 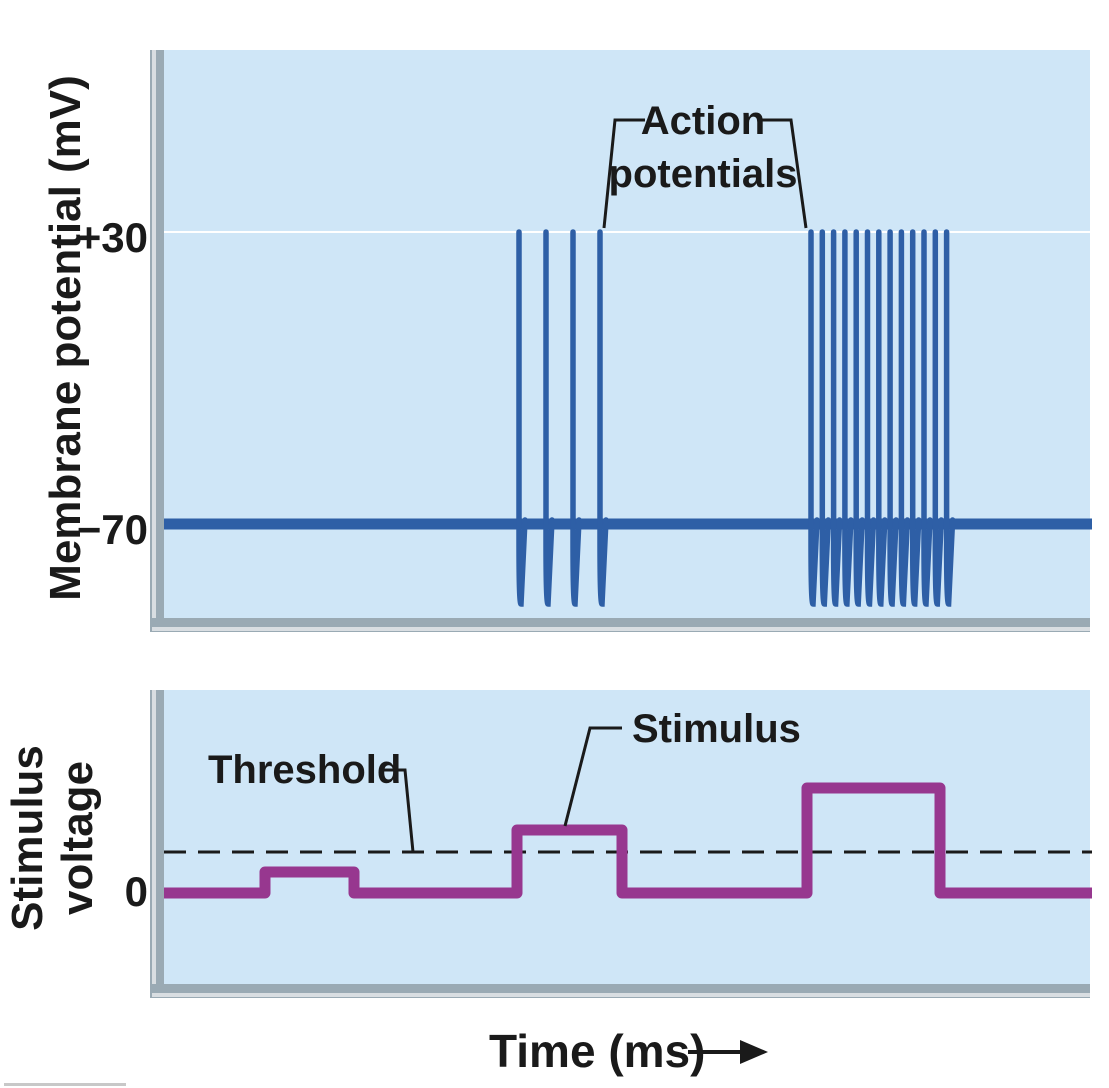 I want to click on time-axis-label: Time (ms), so click(x=597, y=1051).